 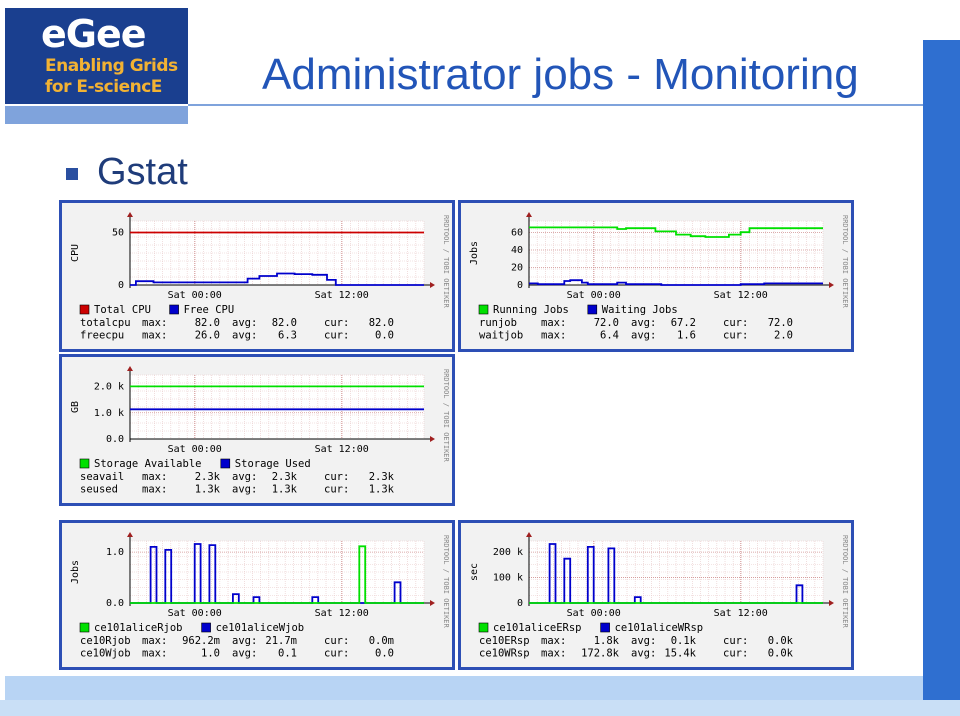 What do you see at coordinates (659, 628) in the screenshot?
I see `legend-label: ce101aliceWRsp` at bounding box center [659, 628].